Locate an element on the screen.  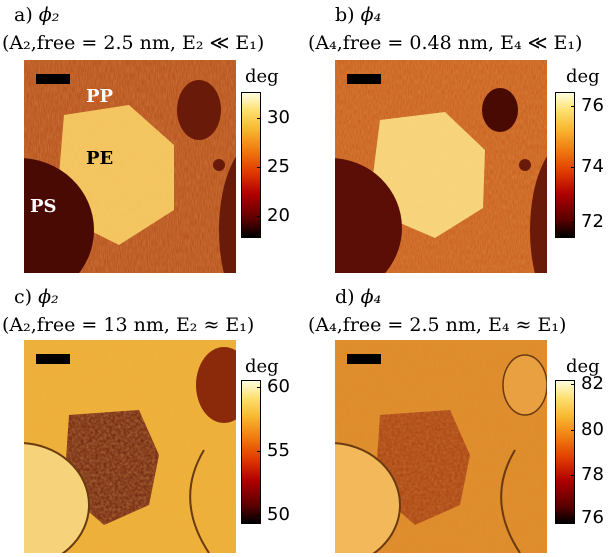
colorbar-tick-label: 74 is located at coordinates (592, 166).